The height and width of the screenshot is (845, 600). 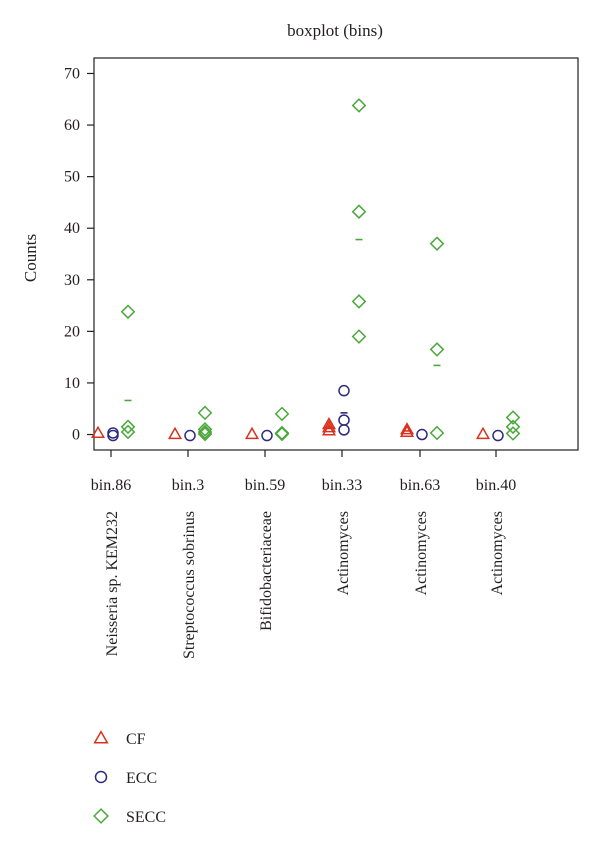 I want to click on x-tick-label: bin.63, so click(x=420, y=485).